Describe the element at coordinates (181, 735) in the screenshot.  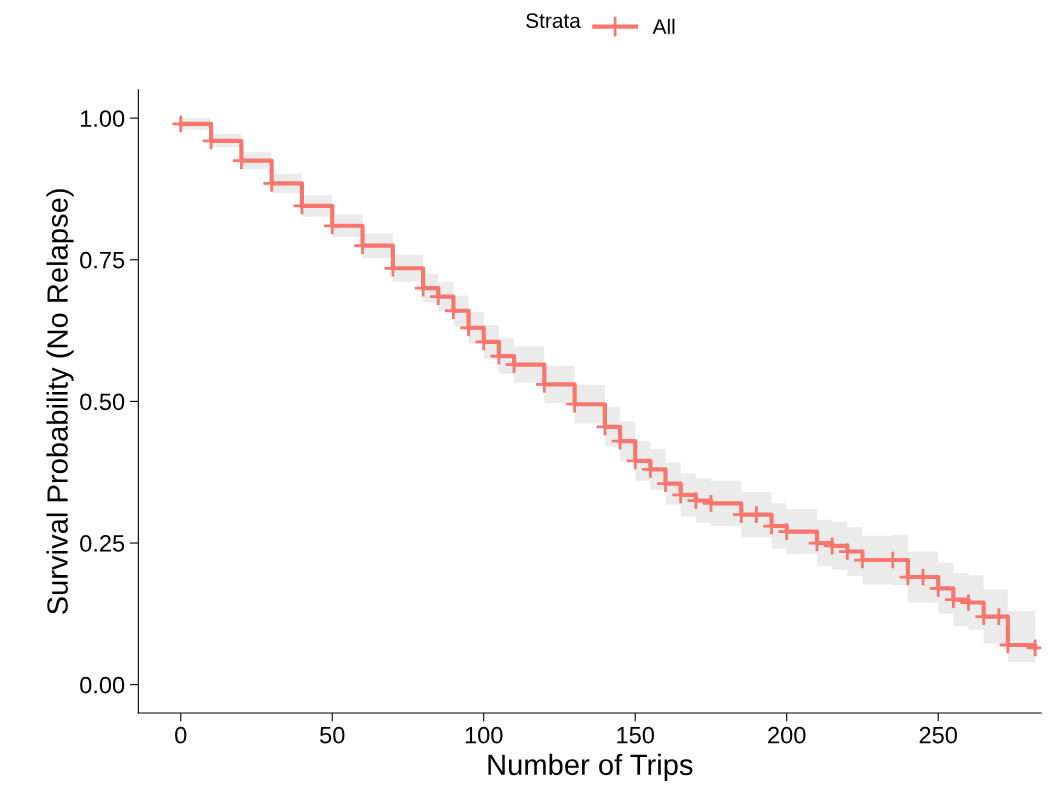
I see `x-tick-label: 0` at that location.